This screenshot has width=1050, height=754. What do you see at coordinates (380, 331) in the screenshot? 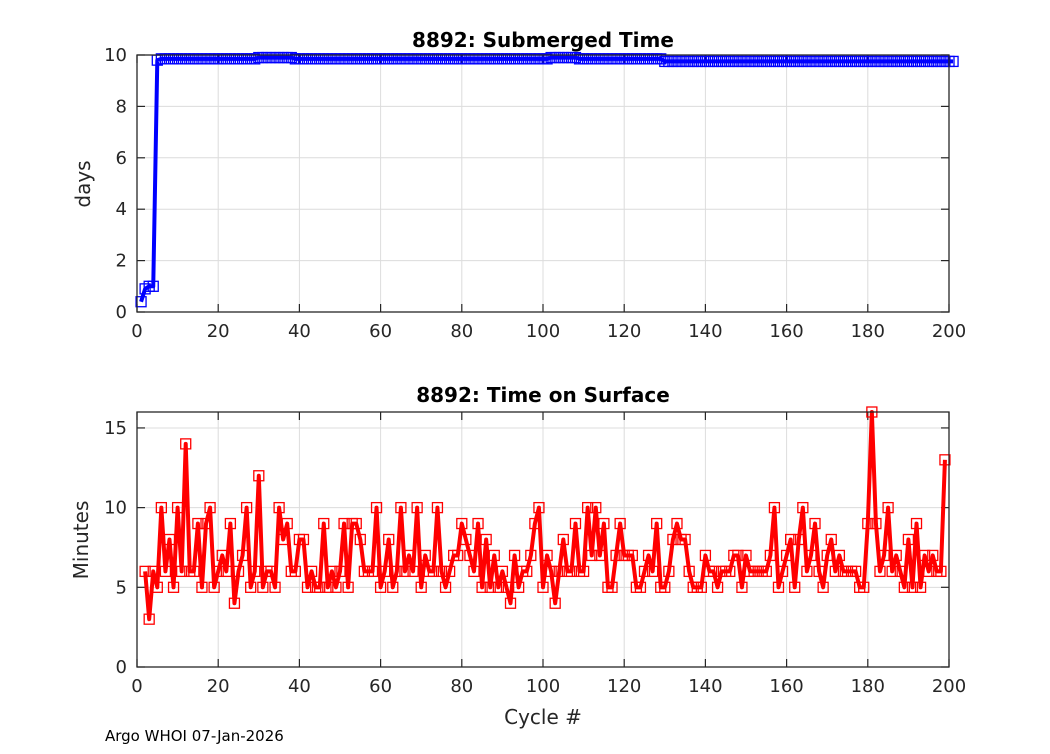
I see `x-tick-label: 60` at bounding box center [380, 331].